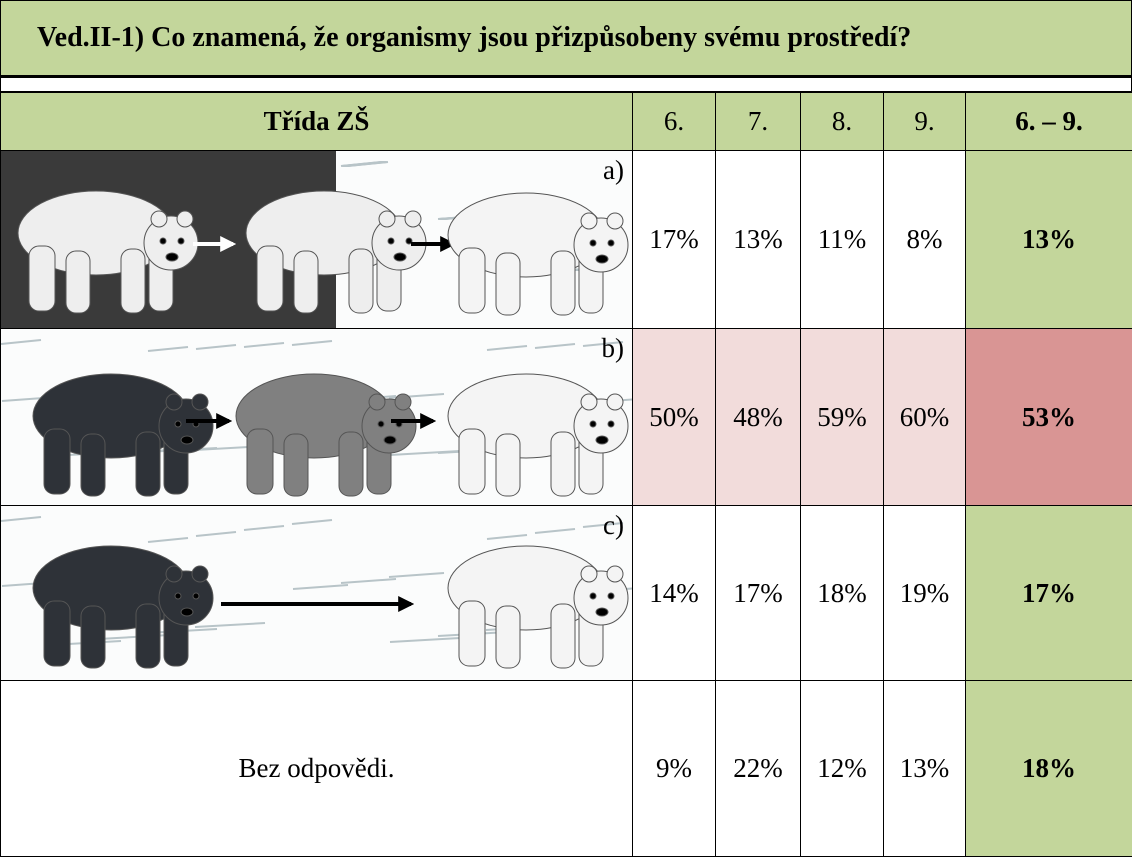 The image size is (1132, 857). I want to click on value-cell: 11%, so click(842, 239).